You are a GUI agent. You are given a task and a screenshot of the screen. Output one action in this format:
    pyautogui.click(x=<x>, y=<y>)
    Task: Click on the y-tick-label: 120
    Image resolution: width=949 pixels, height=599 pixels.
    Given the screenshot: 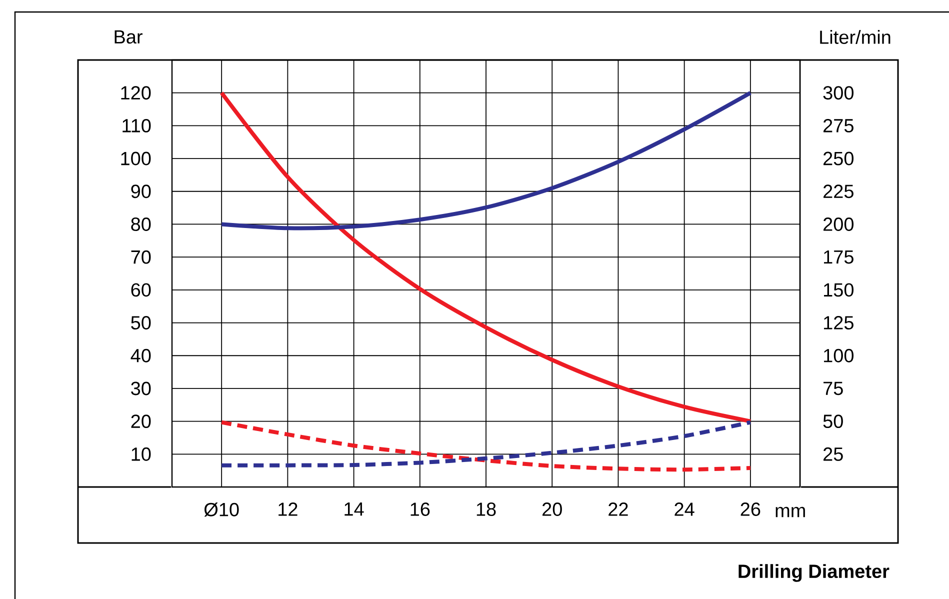 What is the action you would take?
    pyautogui.click(x=136, y=93)
    